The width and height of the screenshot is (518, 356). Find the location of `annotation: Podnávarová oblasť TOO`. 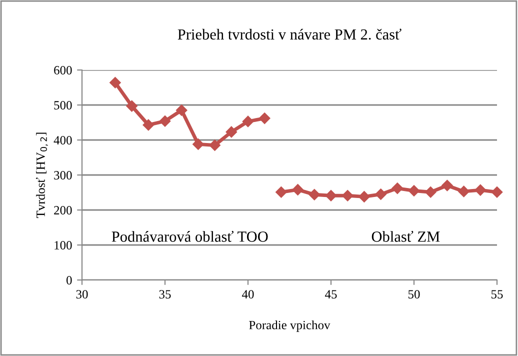

annotation: Podnávarová oblasť TOO is located at coordinates (190, 236).